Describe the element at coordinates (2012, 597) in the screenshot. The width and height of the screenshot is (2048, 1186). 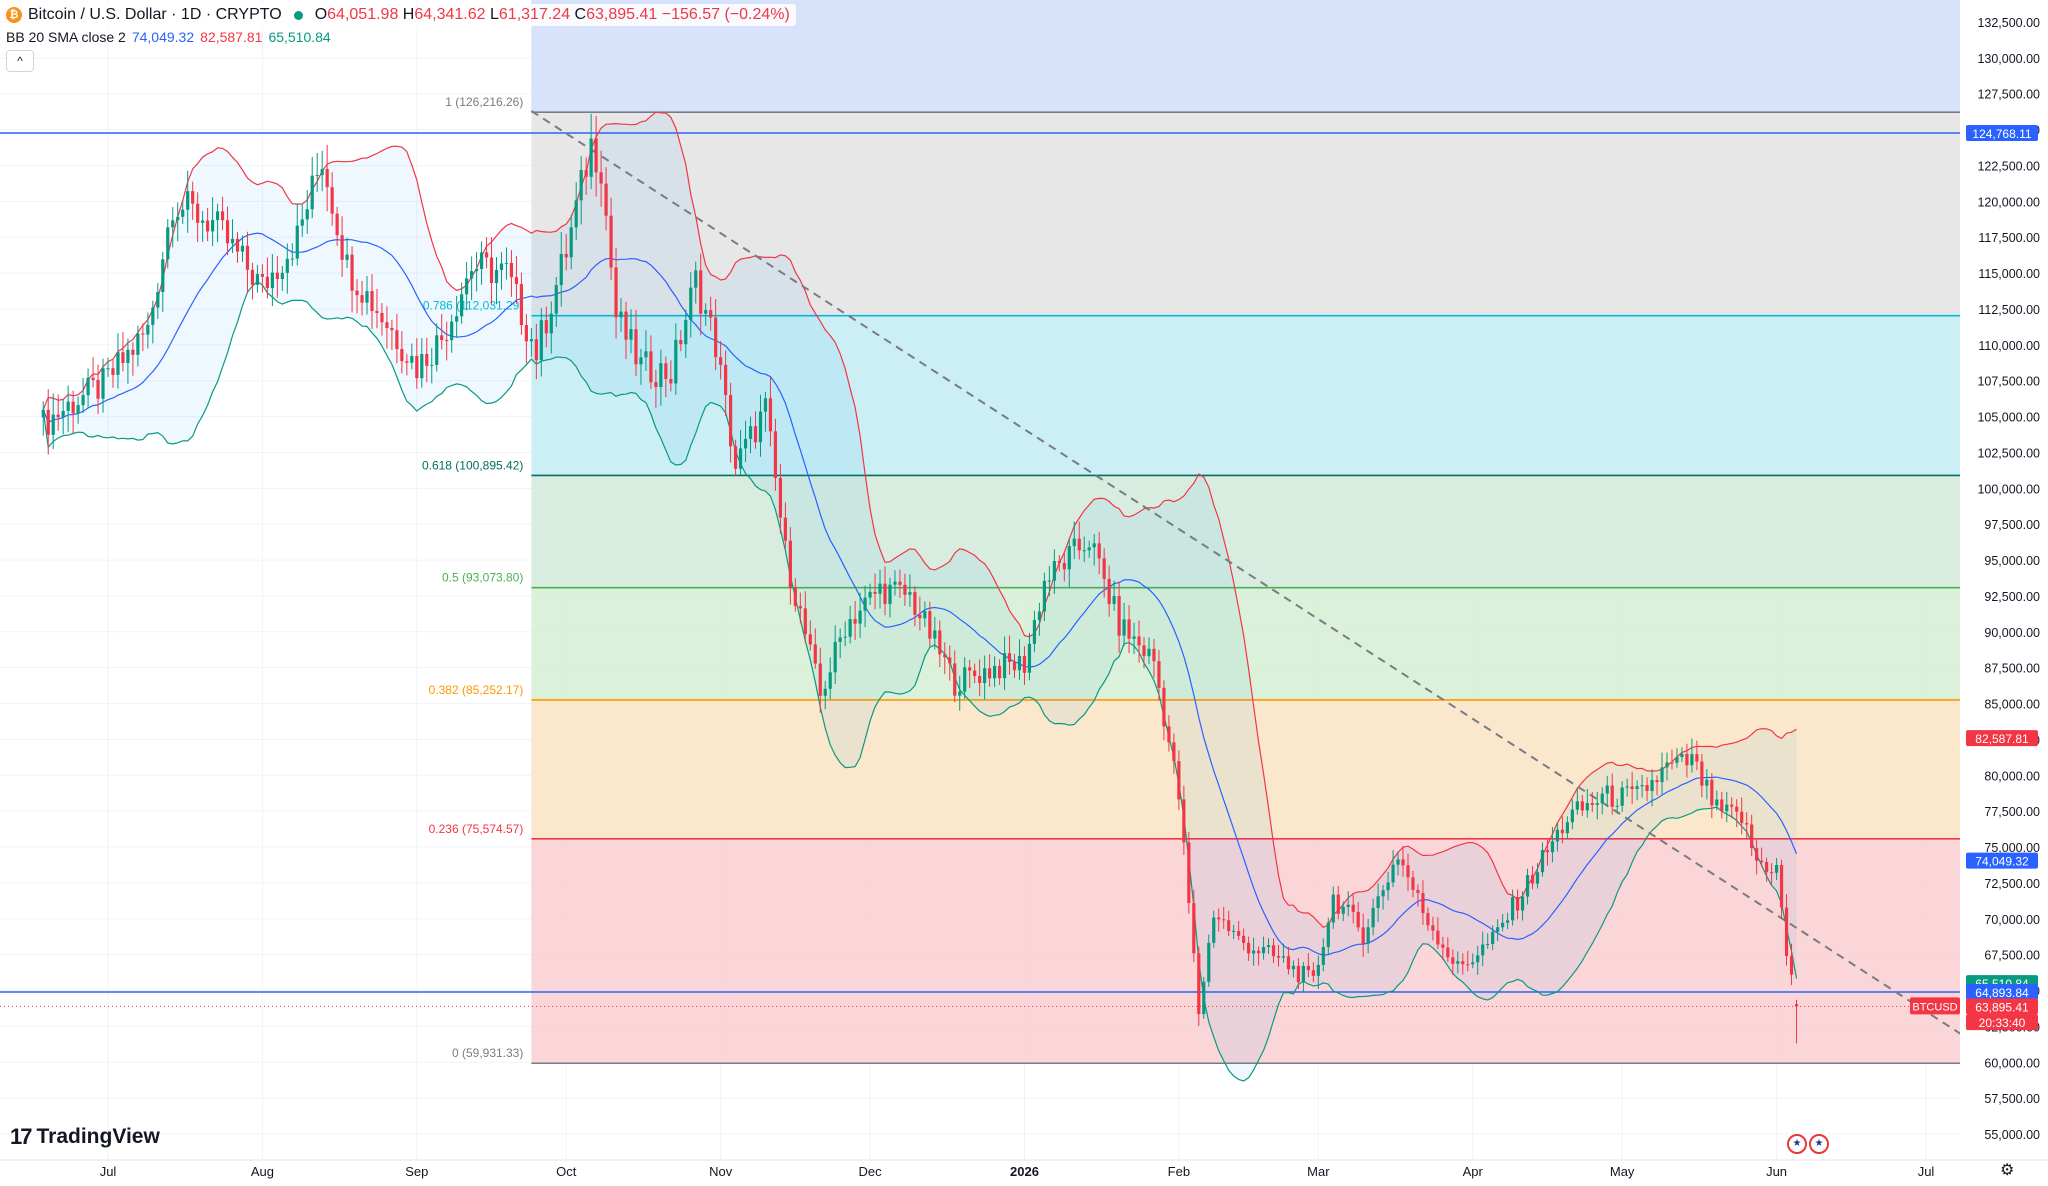
I see `price-tick-label: 92,500.00` at that location.